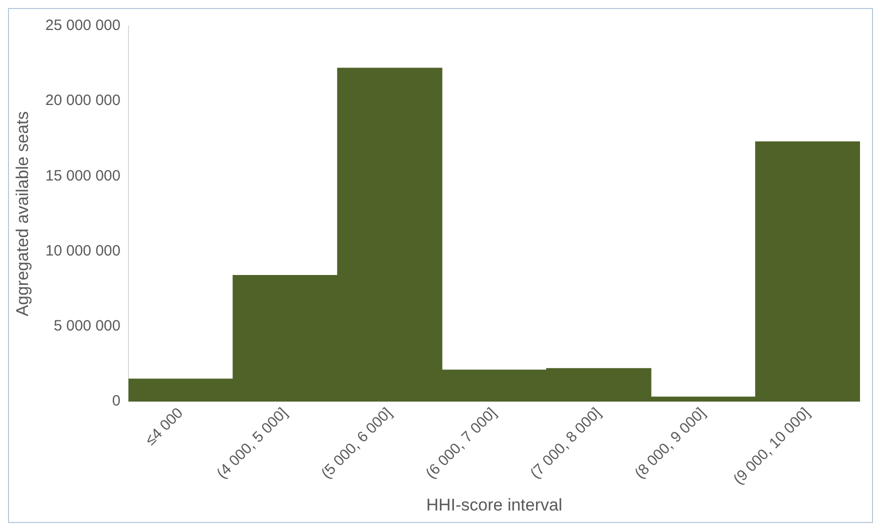 The width and height of the screenshot is (881, 531). What do you see at coordinates (116, 401) in the screenshot?
I see `y-tick-label: 0` at bounding box center [116, 401].